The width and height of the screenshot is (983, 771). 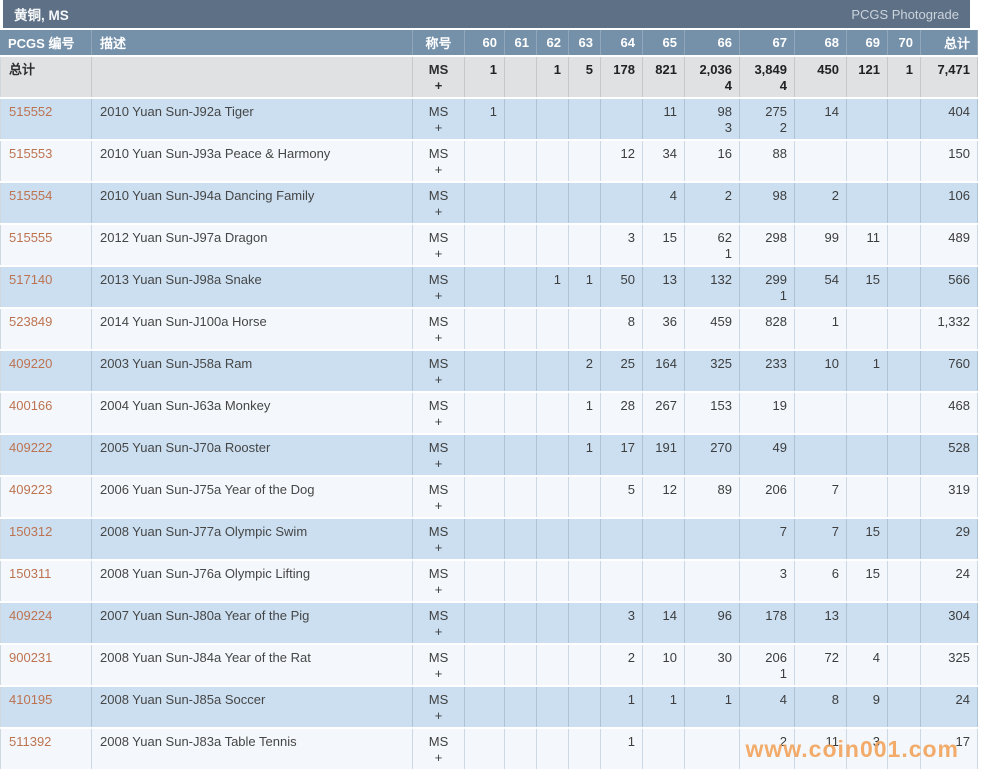 I want to click on pcgs-number-link: 409224, so click(x=31, y=615).